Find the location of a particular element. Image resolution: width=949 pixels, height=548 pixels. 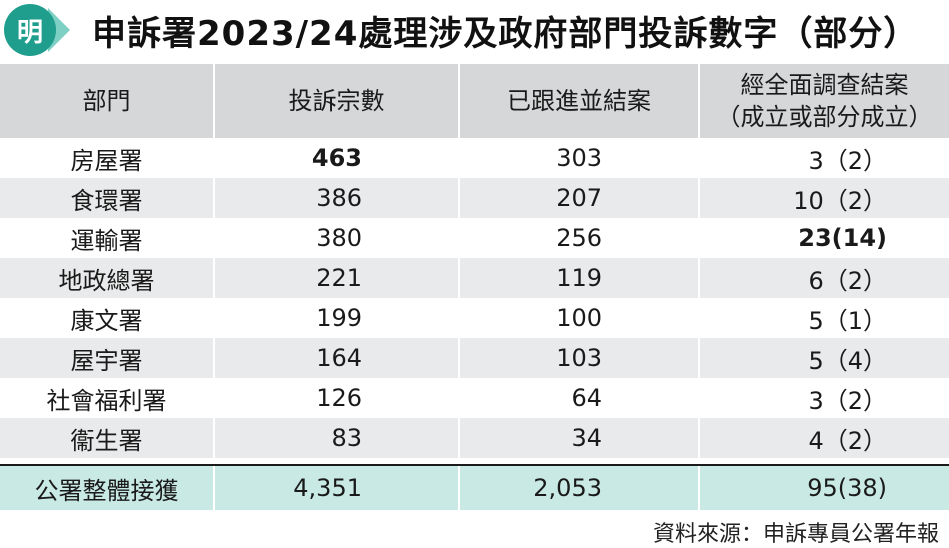

cell-closed: 119 is located at coordinates (580, 278).